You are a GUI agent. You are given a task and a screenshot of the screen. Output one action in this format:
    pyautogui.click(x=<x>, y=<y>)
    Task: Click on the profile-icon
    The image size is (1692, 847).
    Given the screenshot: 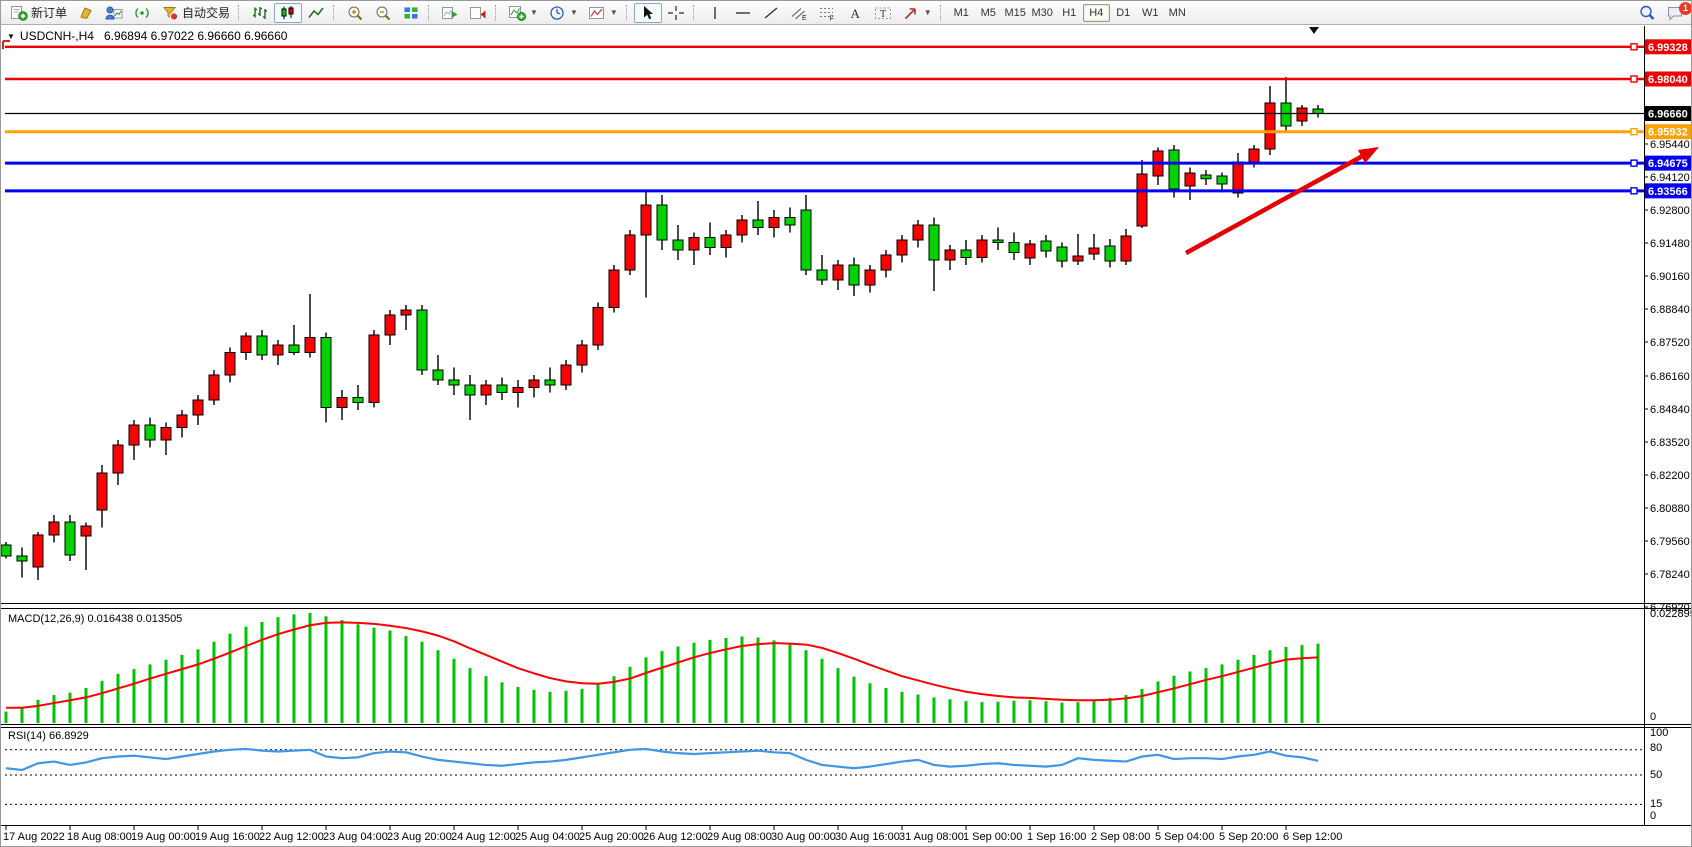 What is the action you would take?
    pyautogui.click(x=114, y=13)
    